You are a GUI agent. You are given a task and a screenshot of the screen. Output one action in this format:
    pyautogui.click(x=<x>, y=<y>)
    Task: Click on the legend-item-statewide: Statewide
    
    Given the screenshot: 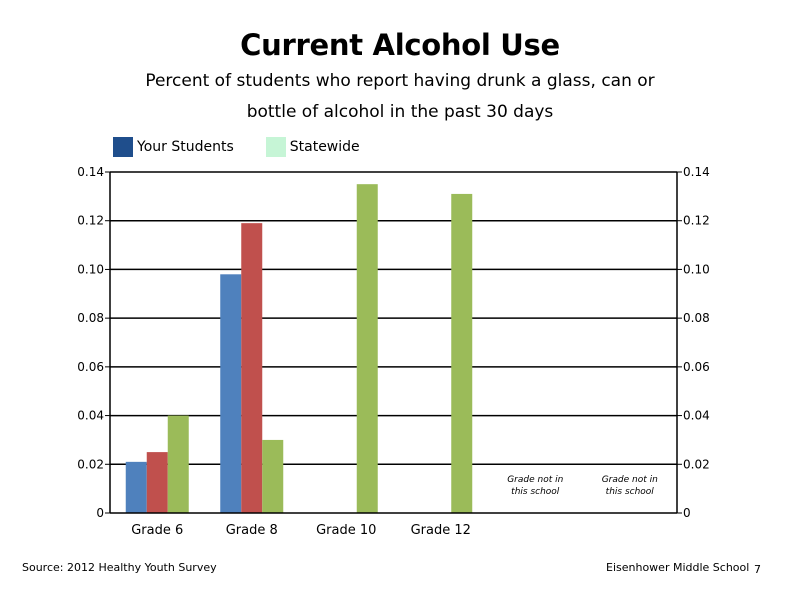 What is the action you would take?
    pyautogui.click(x=312, y=147)
    